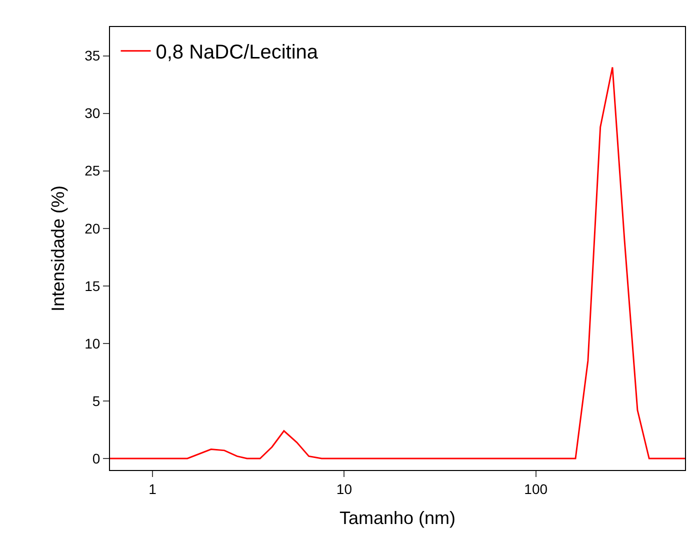  I want to click on x-tick-label: 10, so click(344, 488).